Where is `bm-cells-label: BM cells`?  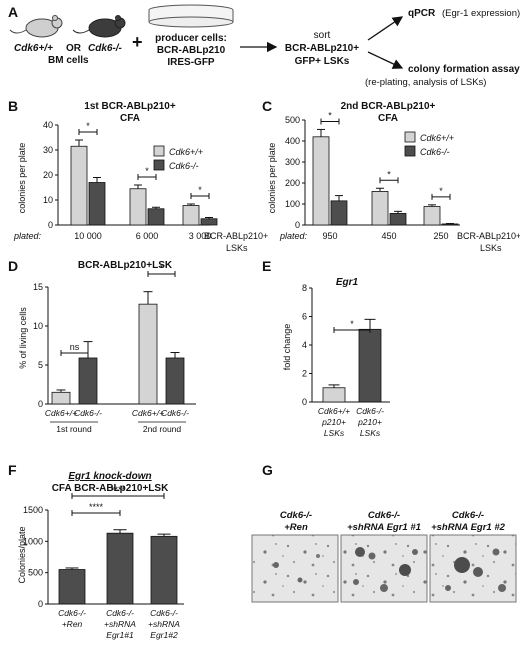
bm-cells-label: BM cells is located at coordinates (68, 60).